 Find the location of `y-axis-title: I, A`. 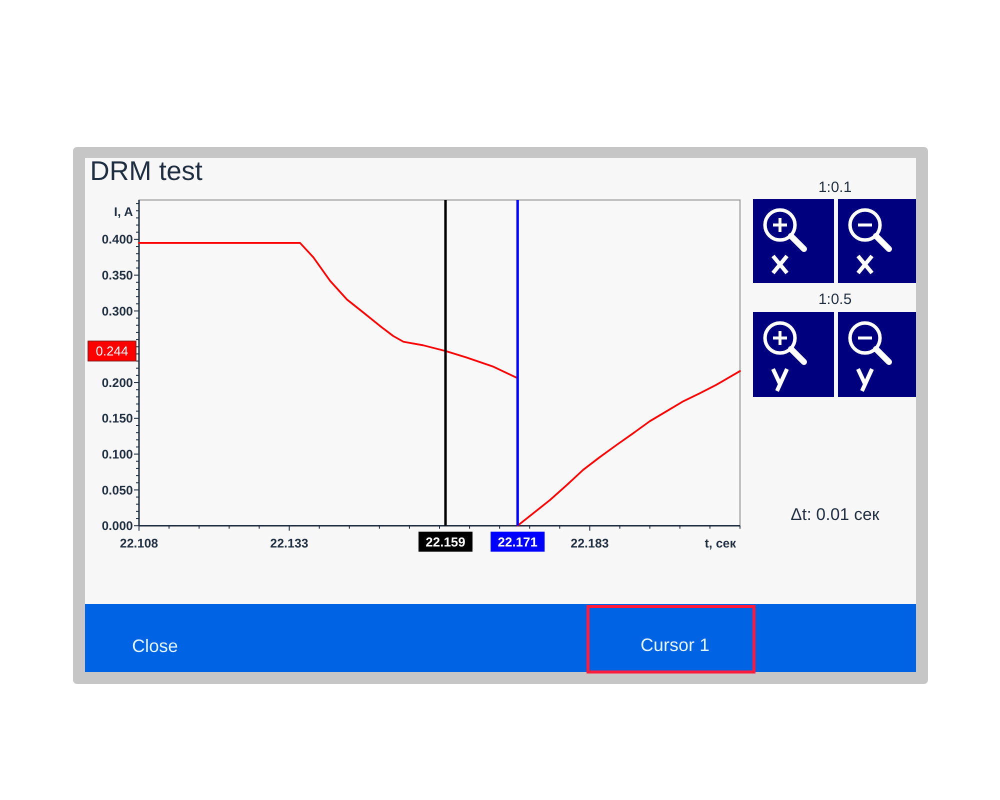

y-axis-title: I, A is located at coordinates (123, 212).